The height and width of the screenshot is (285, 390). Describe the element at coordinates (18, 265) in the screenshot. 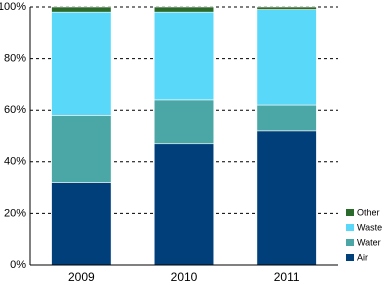

I see `y-tick-label: 0%` at that location.